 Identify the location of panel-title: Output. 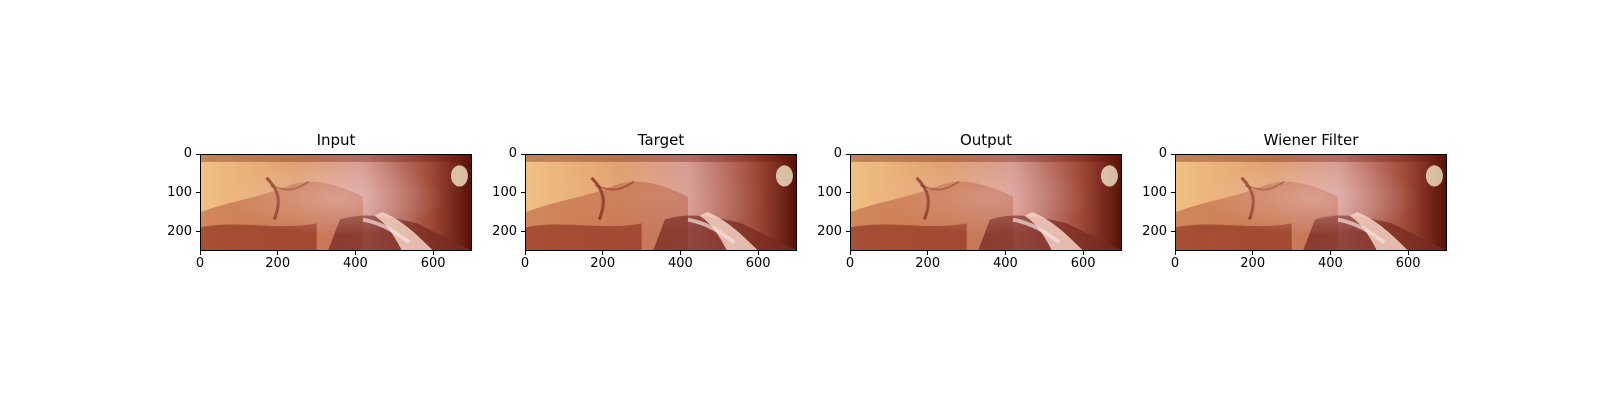
(986, 140).